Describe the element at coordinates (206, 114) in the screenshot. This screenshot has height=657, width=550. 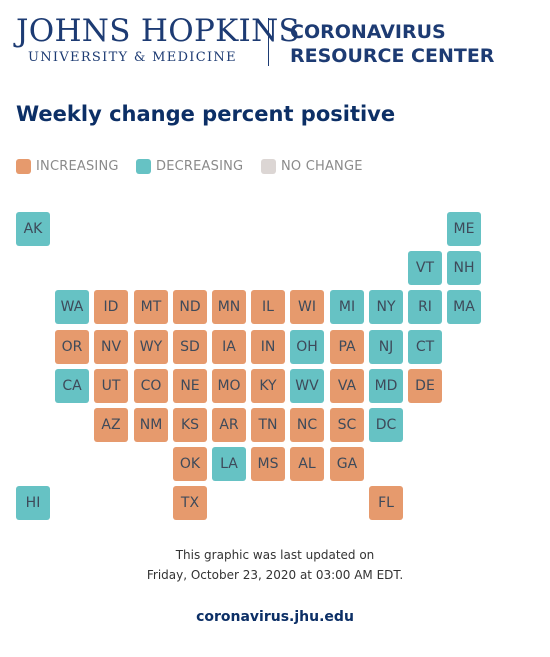
I see `page-title: Weekly change percent positive` at that location.